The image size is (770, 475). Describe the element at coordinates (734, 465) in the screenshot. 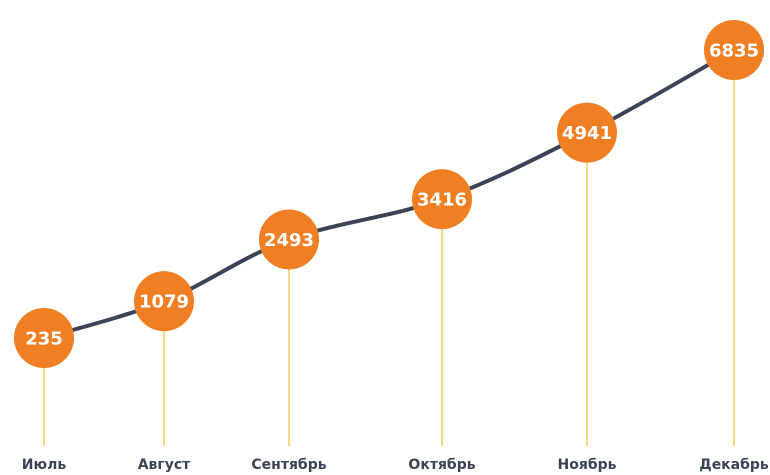

I see `x-tick-label: Декабрь` at that location.